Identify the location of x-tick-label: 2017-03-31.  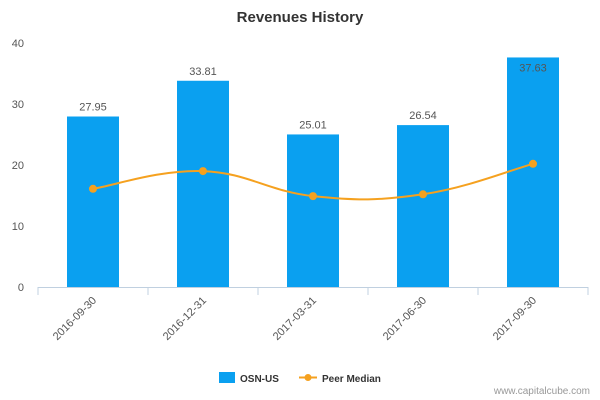
(295, 319).